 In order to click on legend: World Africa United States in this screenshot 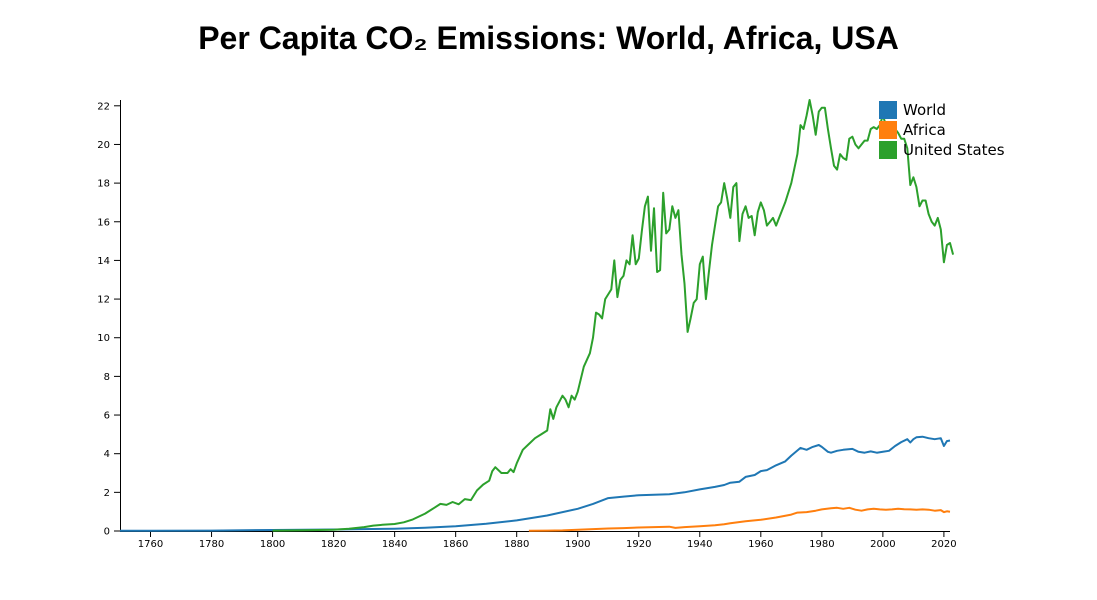, I will do `click(942, 130)`.